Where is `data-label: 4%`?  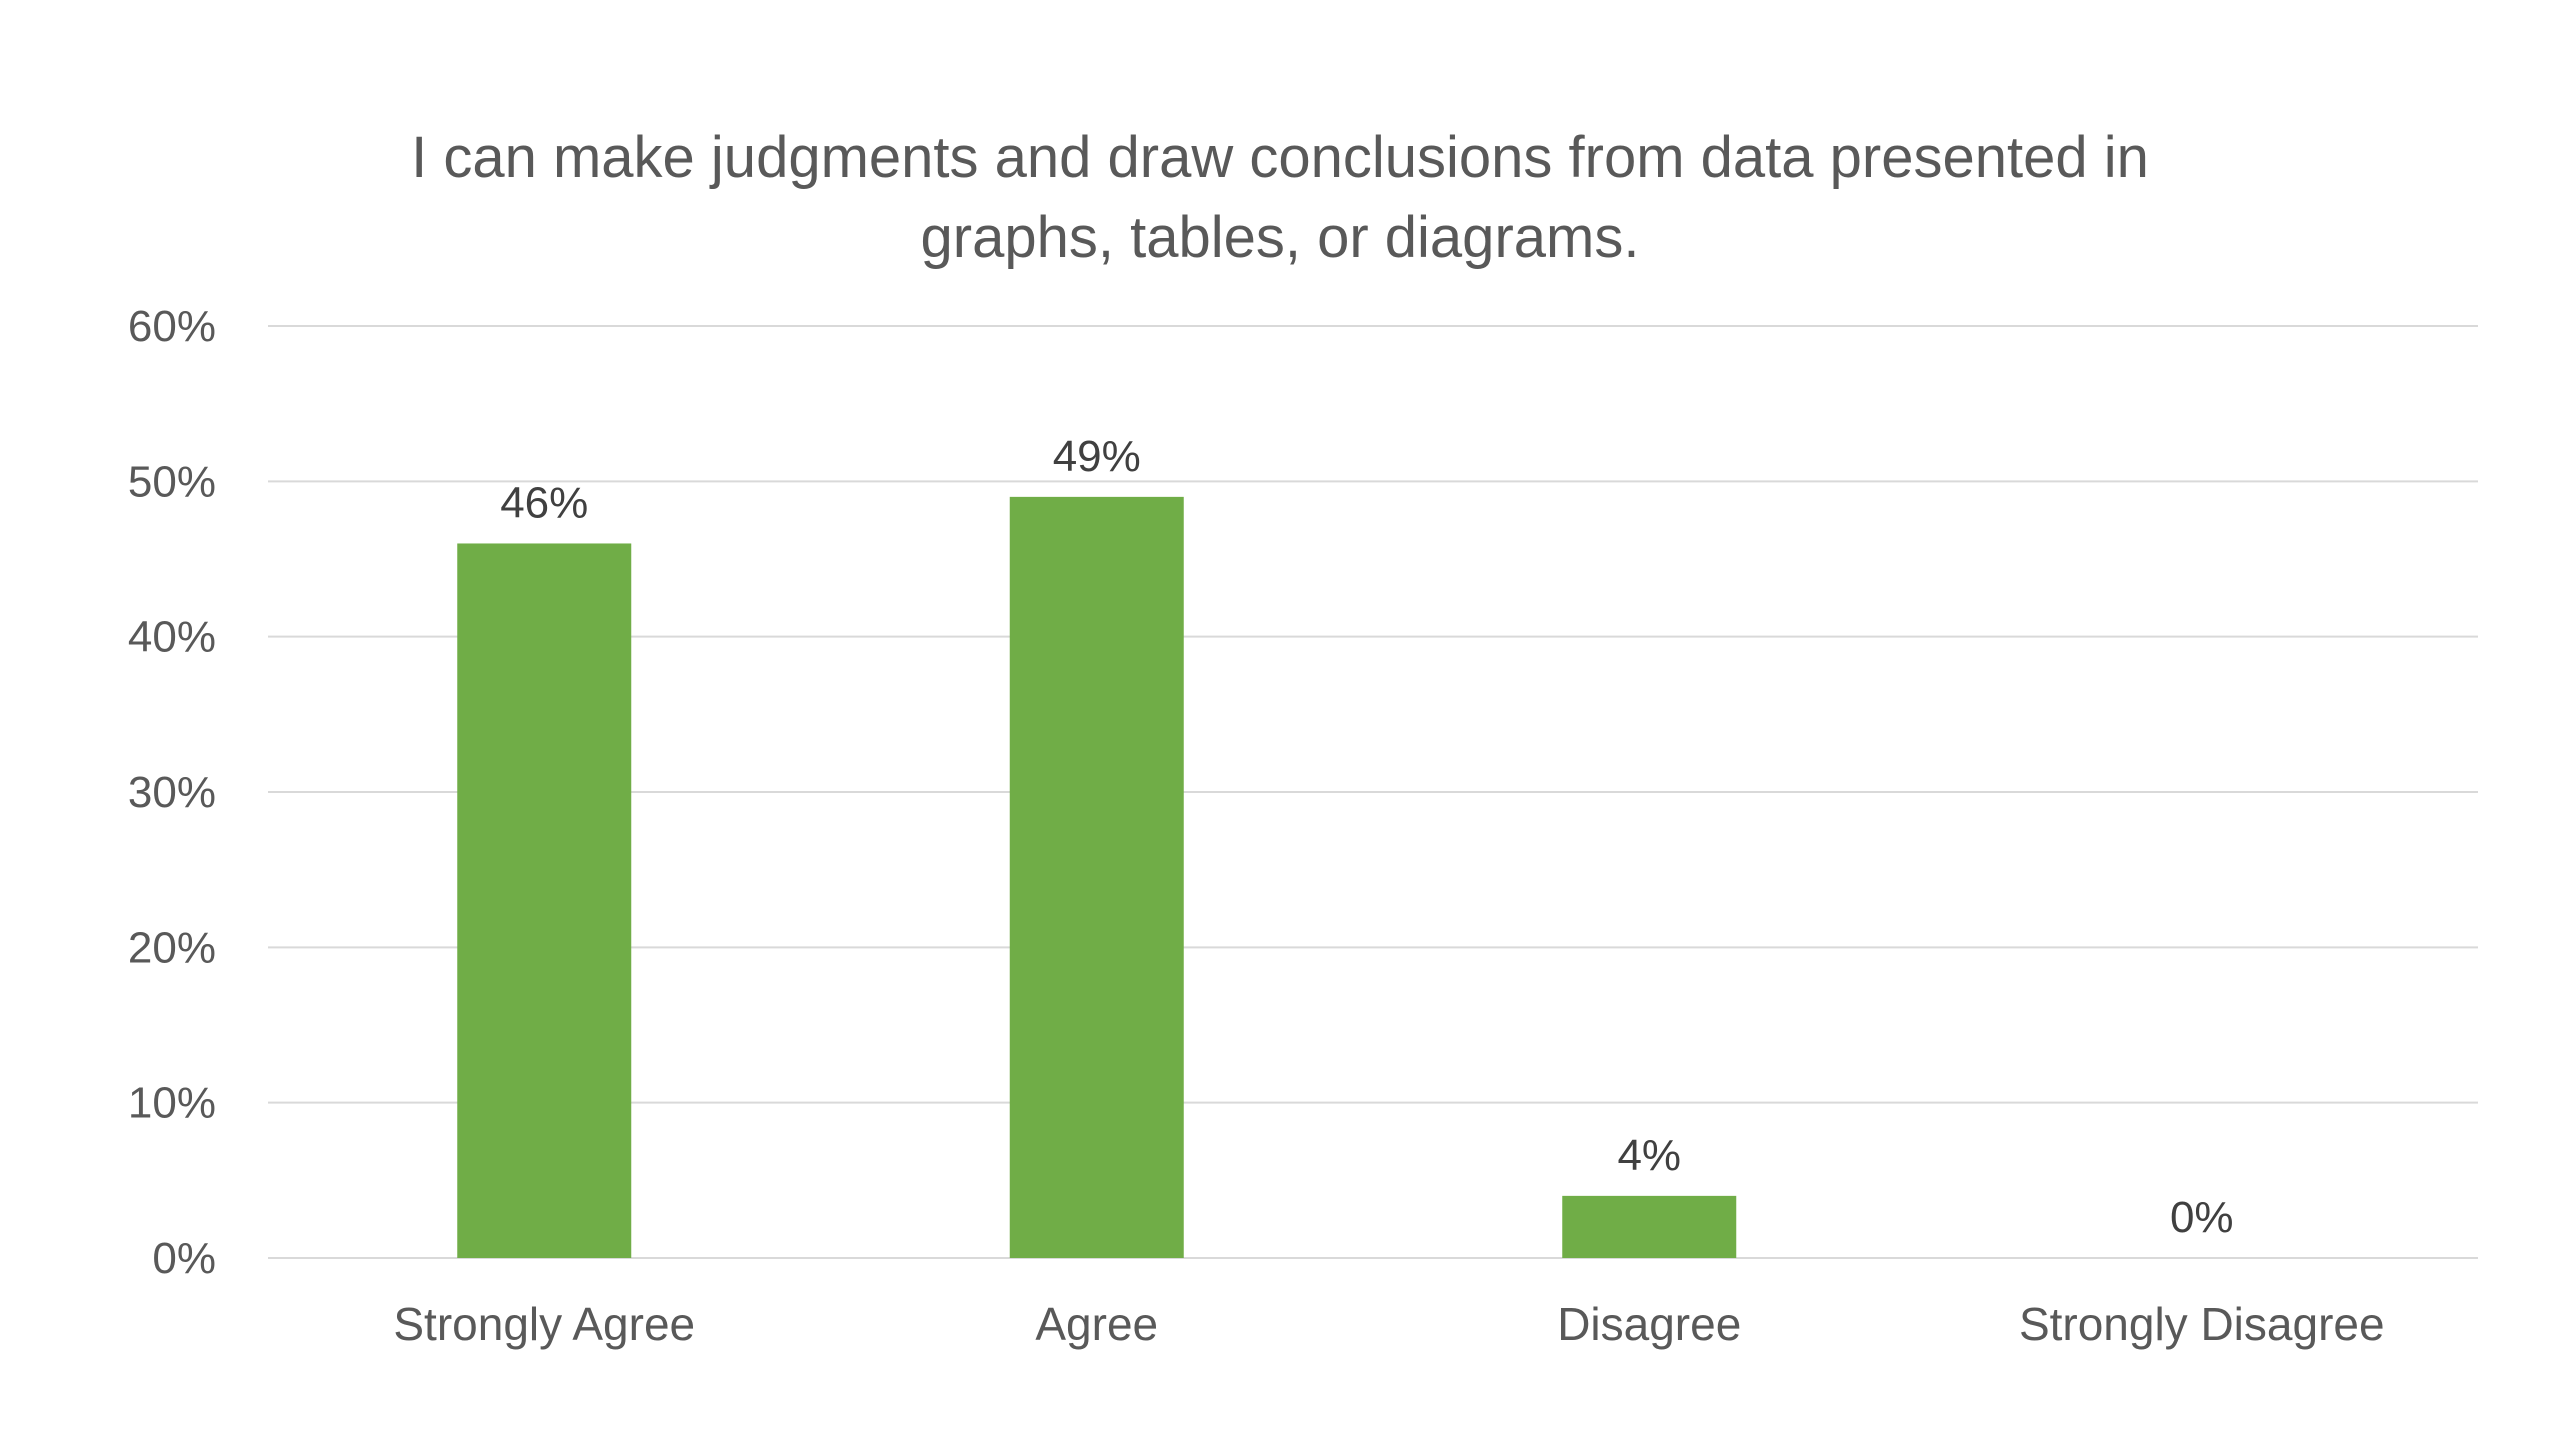 data-label: 4% is located at coordinates (1649, 1155).